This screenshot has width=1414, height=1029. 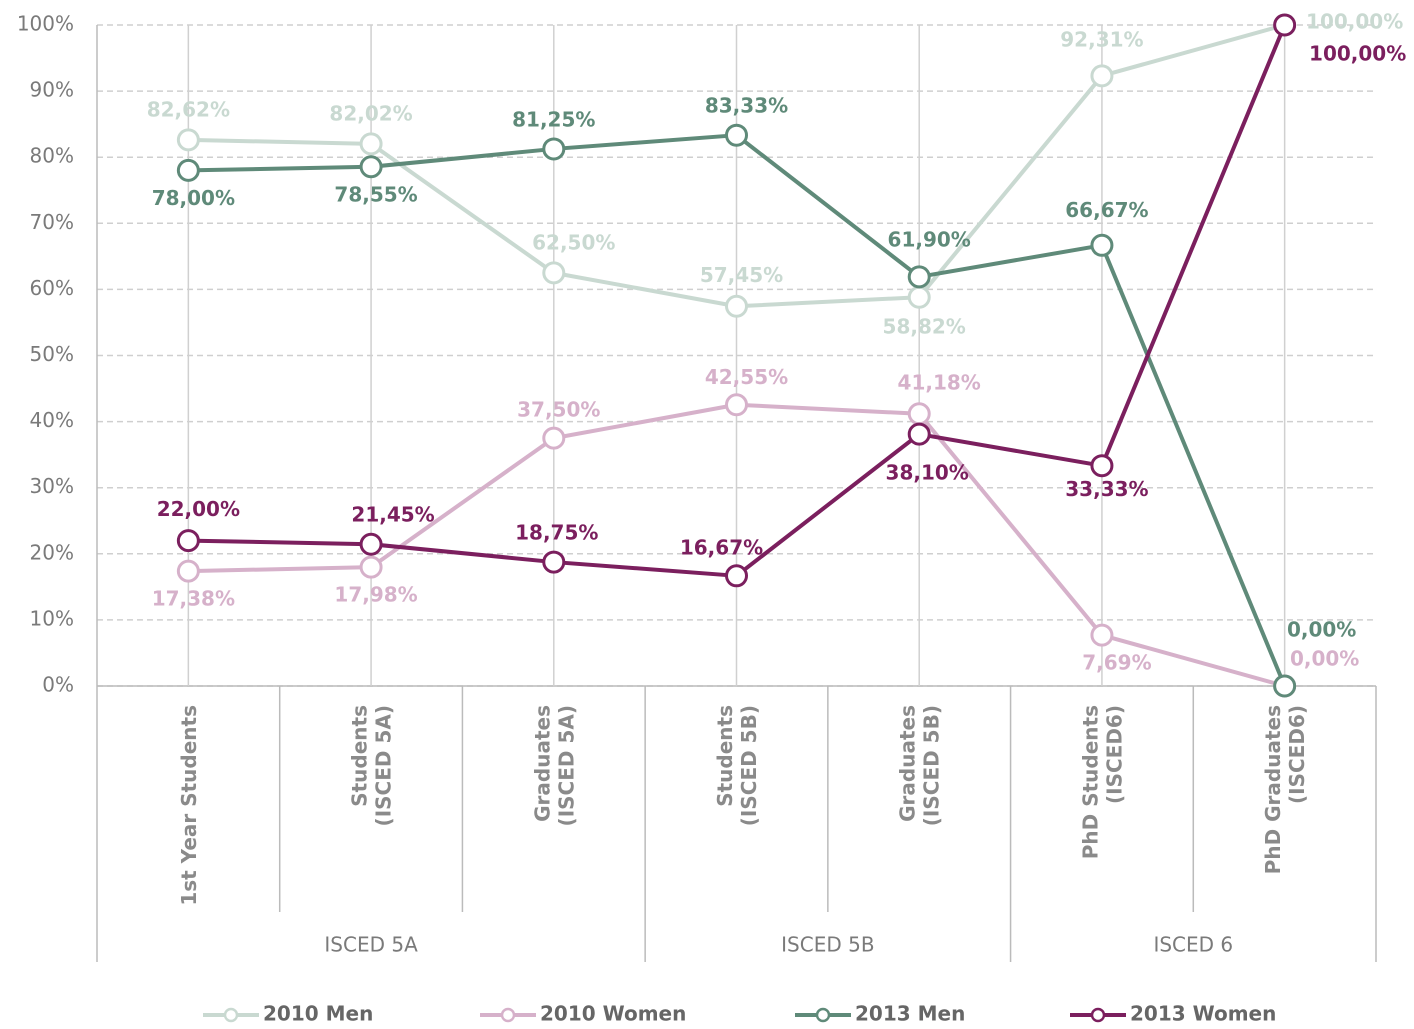 What do you see at coordinates (1101, 39) in the screenshot?
I see `data-label: 92,31%` at bounding box center [1101, 39].